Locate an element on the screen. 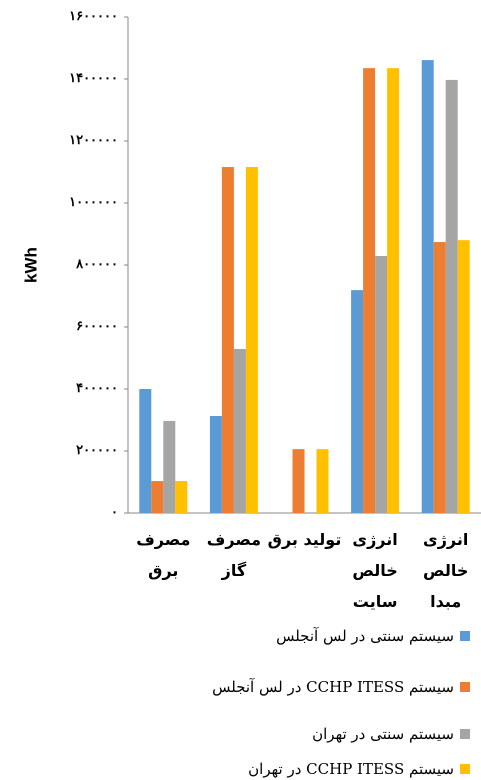  x-tick-label: انرژی خالص مبدا is located at coordinates (445, 570).